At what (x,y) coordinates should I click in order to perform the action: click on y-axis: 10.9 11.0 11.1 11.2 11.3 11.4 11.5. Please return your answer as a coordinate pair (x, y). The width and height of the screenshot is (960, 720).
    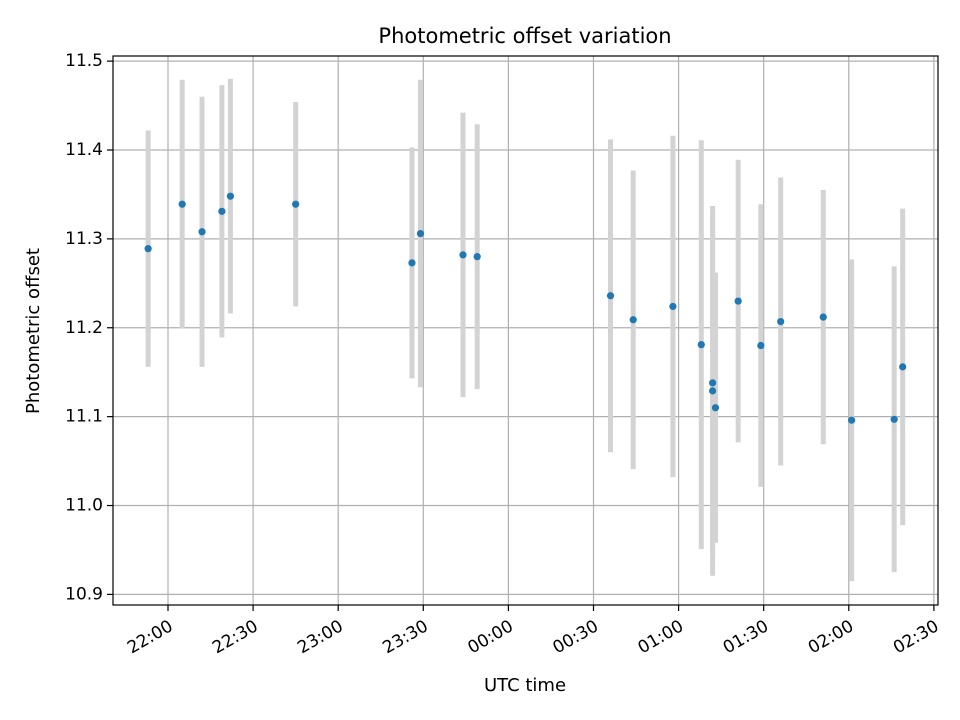
    Looking at the image, I should click on (89, 327).